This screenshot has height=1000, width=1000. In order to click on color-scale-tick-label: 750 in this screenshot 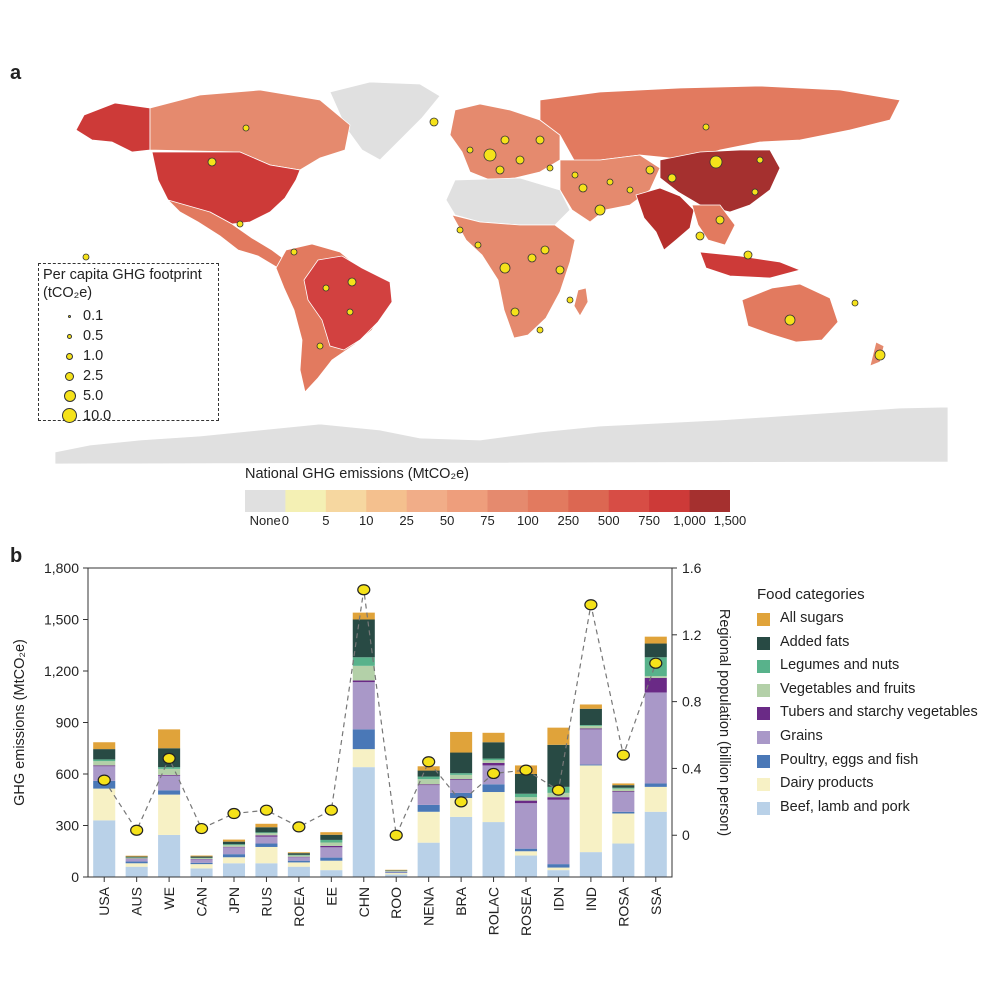, I will do `click(649, 520)`.